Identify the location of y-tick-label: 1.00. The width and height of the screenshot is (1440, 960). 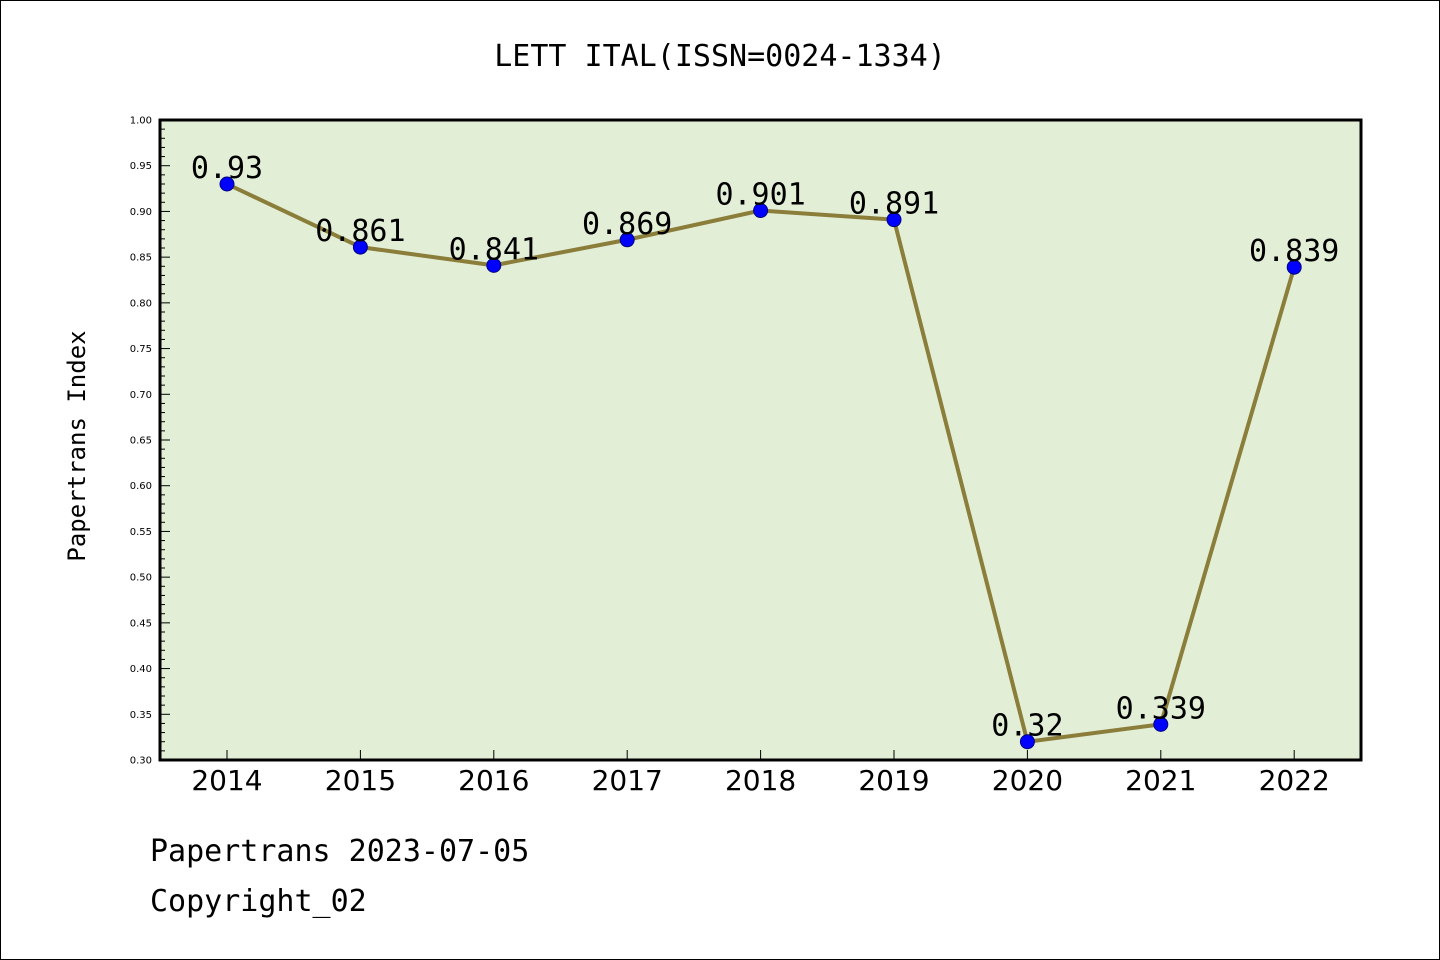
(141, 121).